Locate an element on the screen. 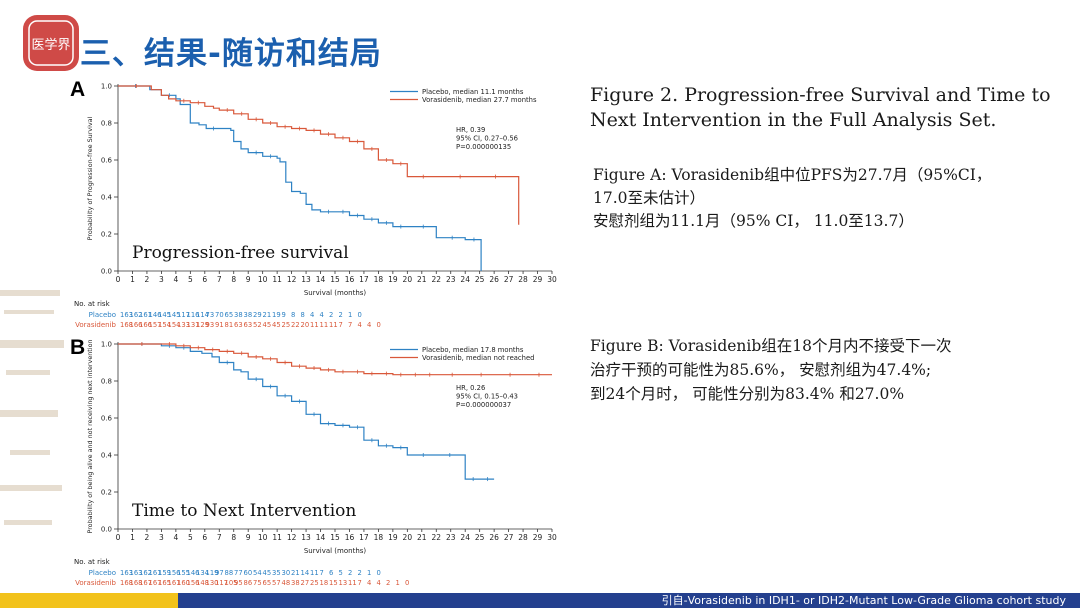 The image size is (1080, 608). at-risk-value: 70 is located at coordinates (219, 315).